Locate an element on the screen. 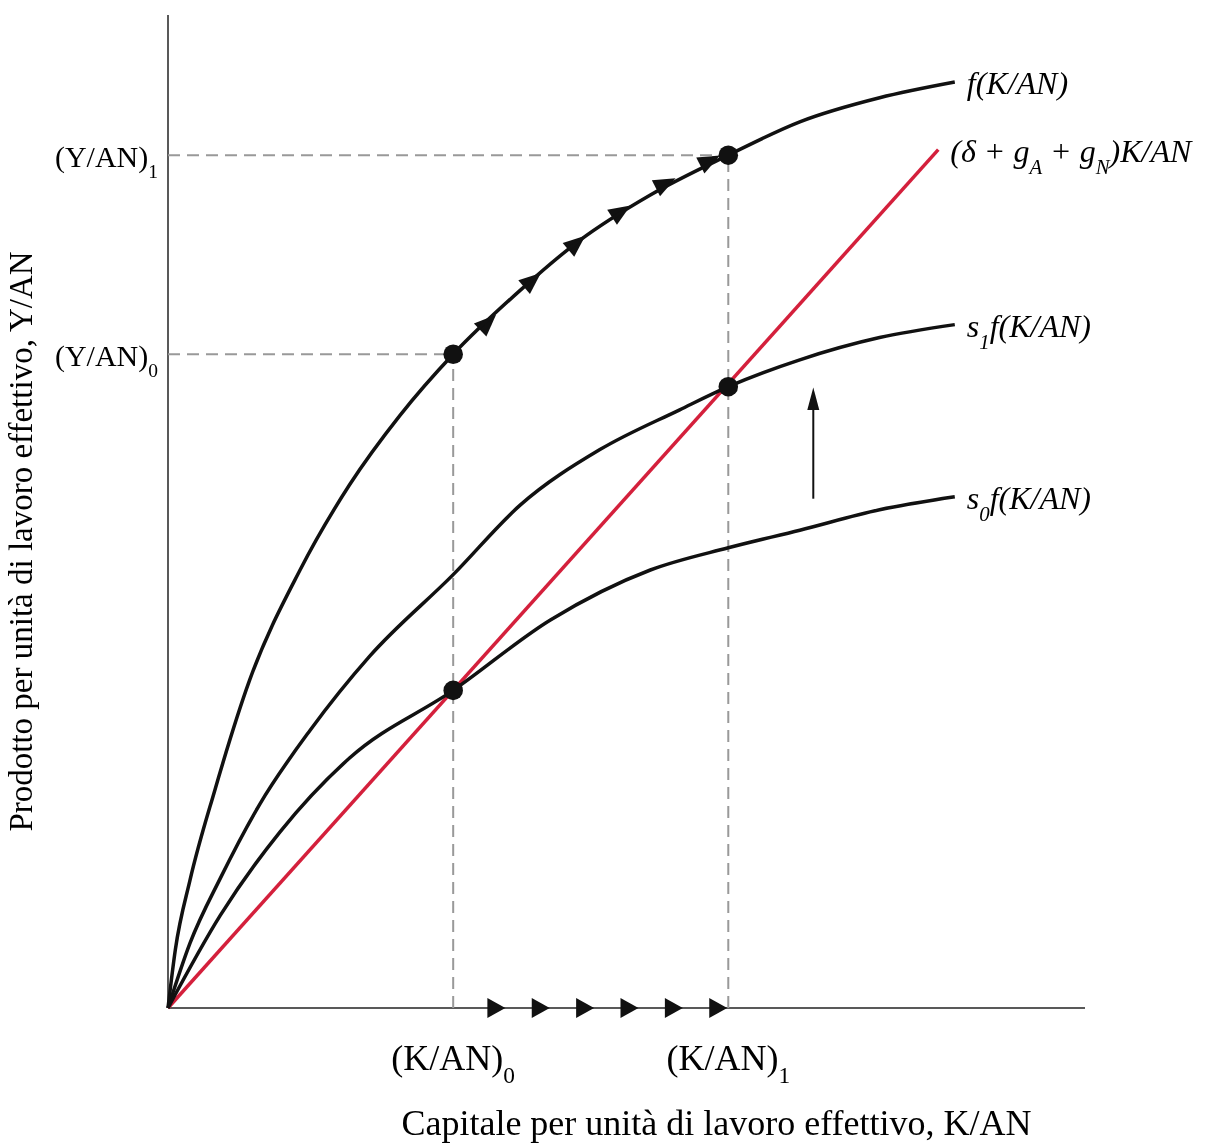  series-label: s$_{0}$f(K/AN) is located at coordinates (1028, 502).